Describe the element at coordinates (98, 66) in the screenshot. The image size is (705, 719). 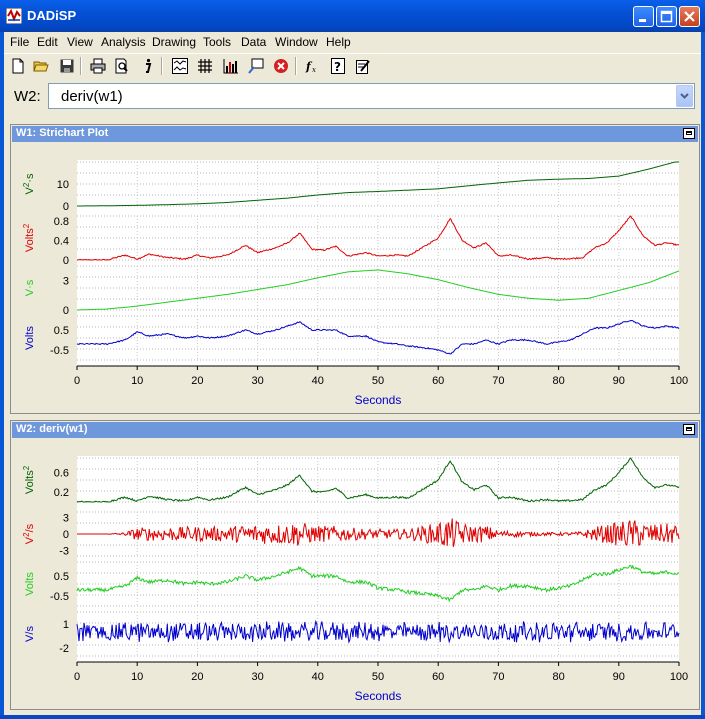
I see `print-button` at that location.